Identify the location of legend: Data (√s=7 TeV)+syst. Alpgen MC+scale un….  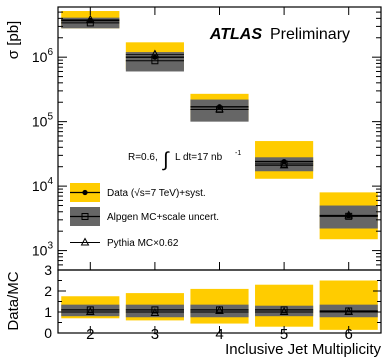
(144, 216).